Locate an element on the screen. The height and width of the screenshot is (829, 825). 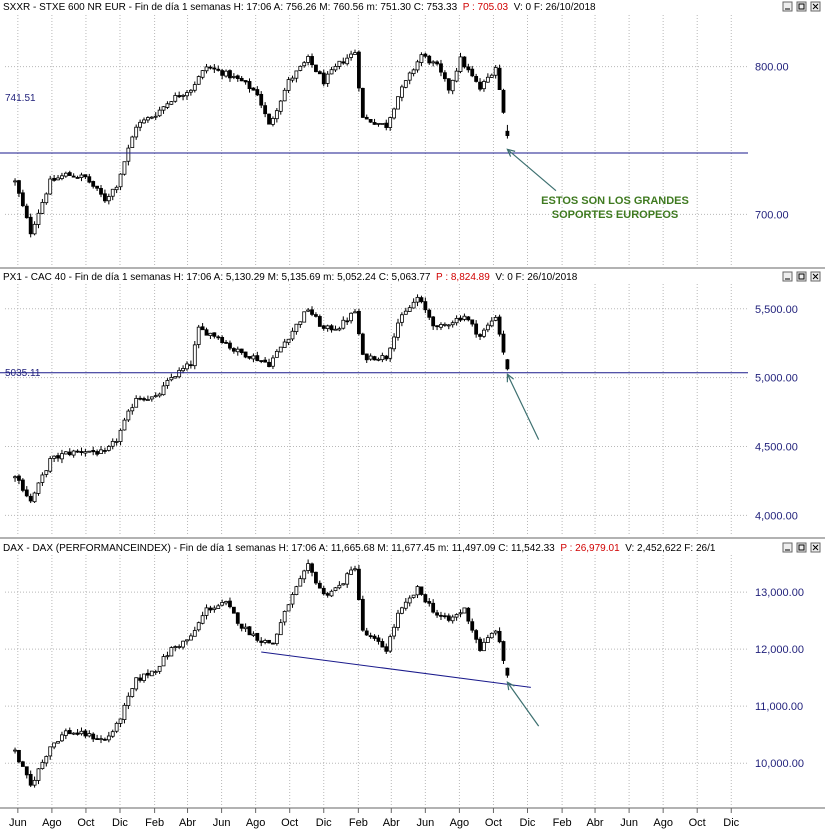
y-tick-label: 13,000.00 is located at coordinates (779, 593).